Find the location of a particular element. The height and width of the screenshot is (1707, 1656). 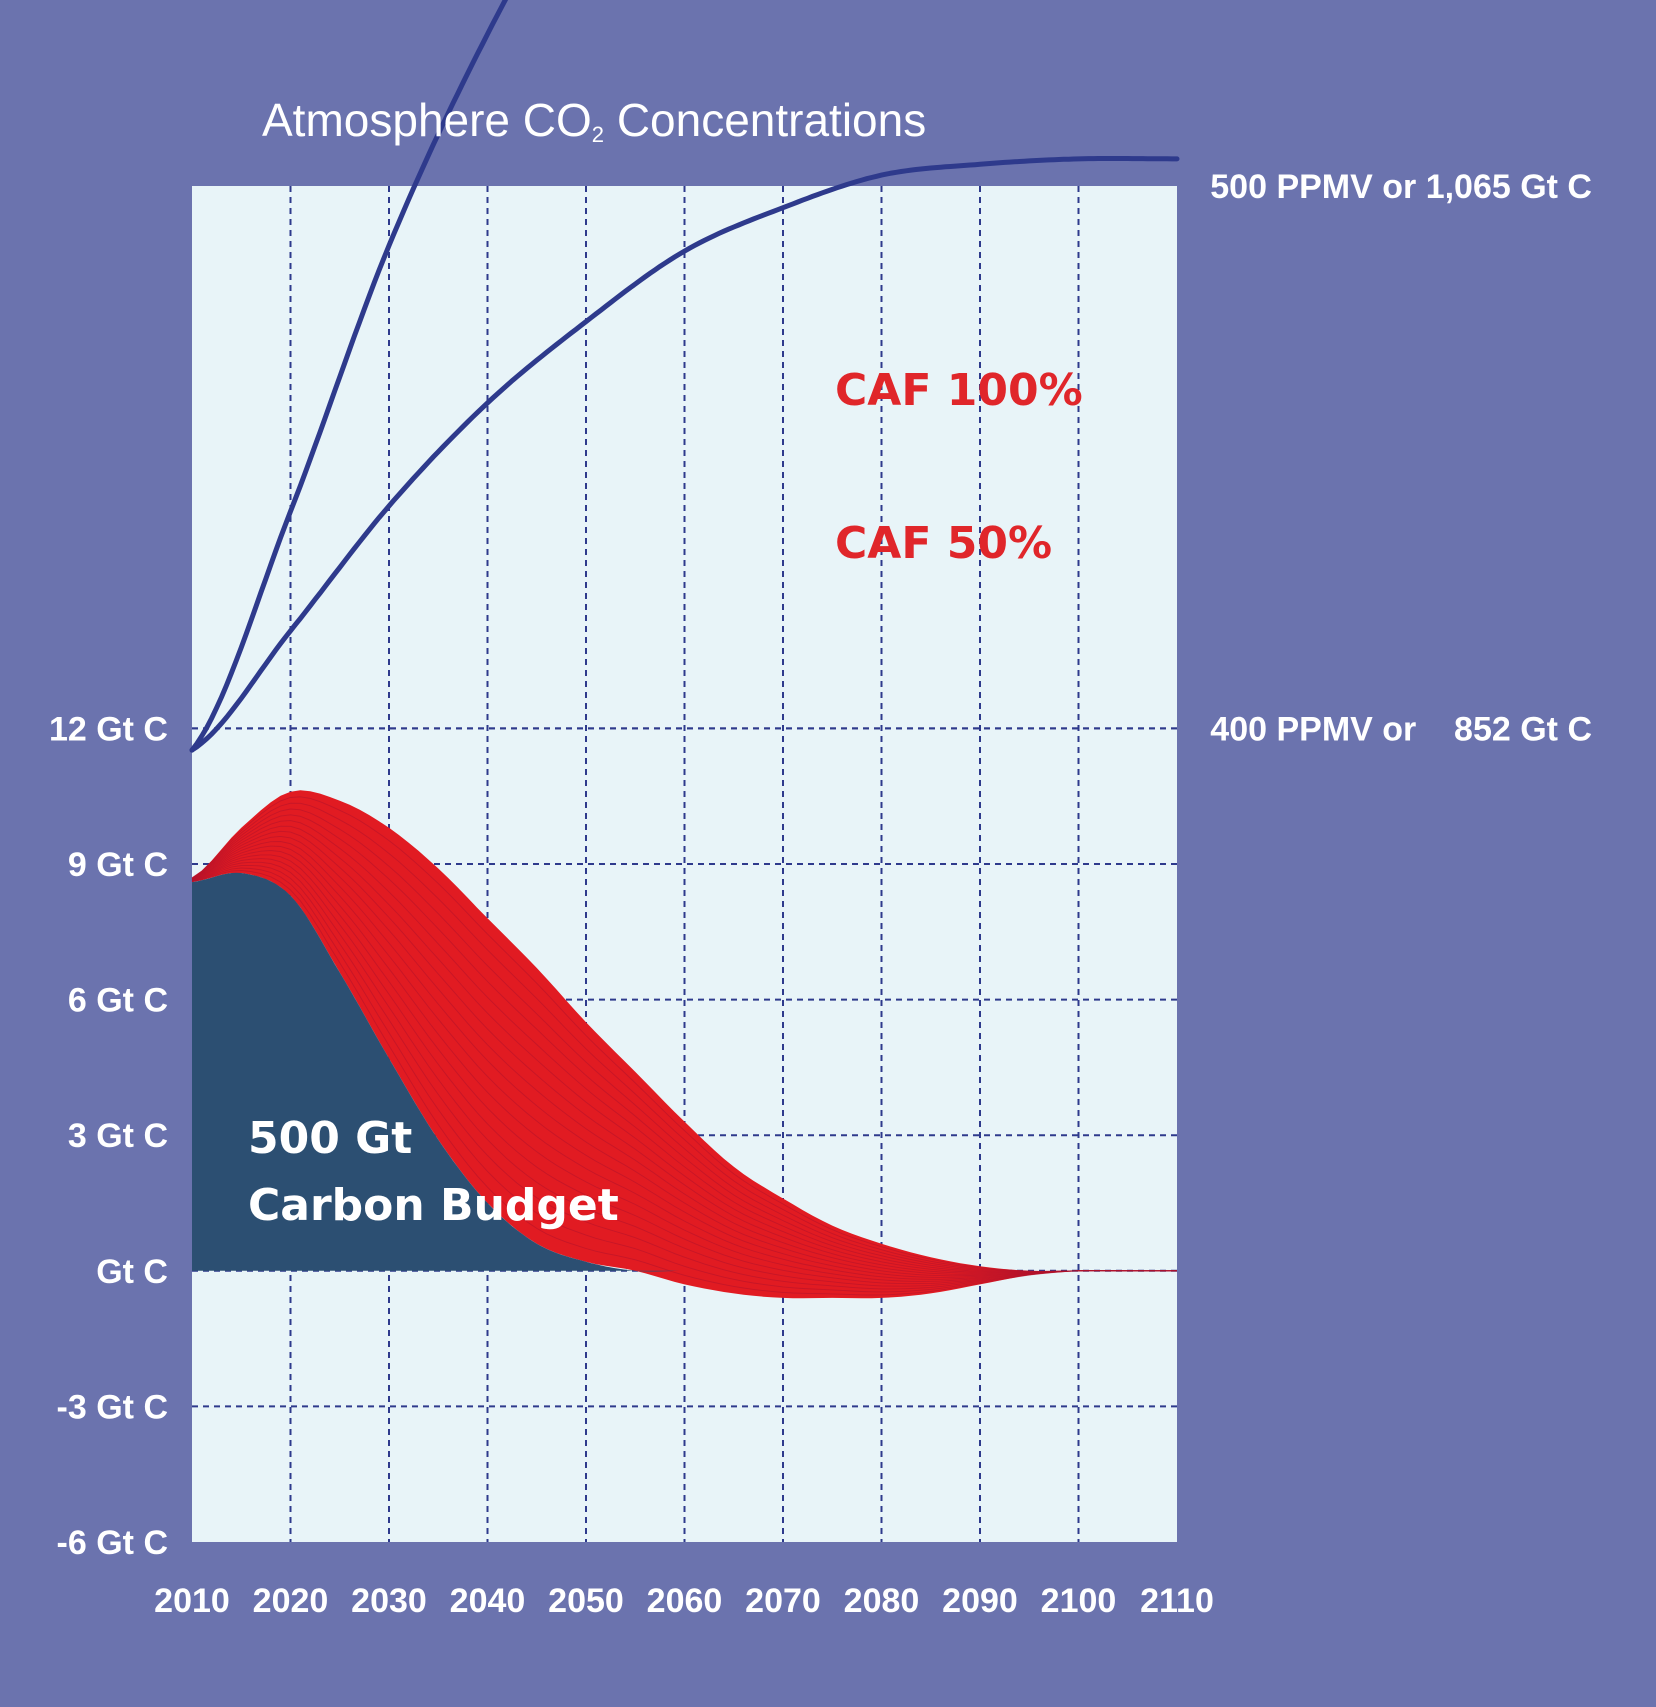

x-tick-label: 2010 is located at coordinates (192, 1601).